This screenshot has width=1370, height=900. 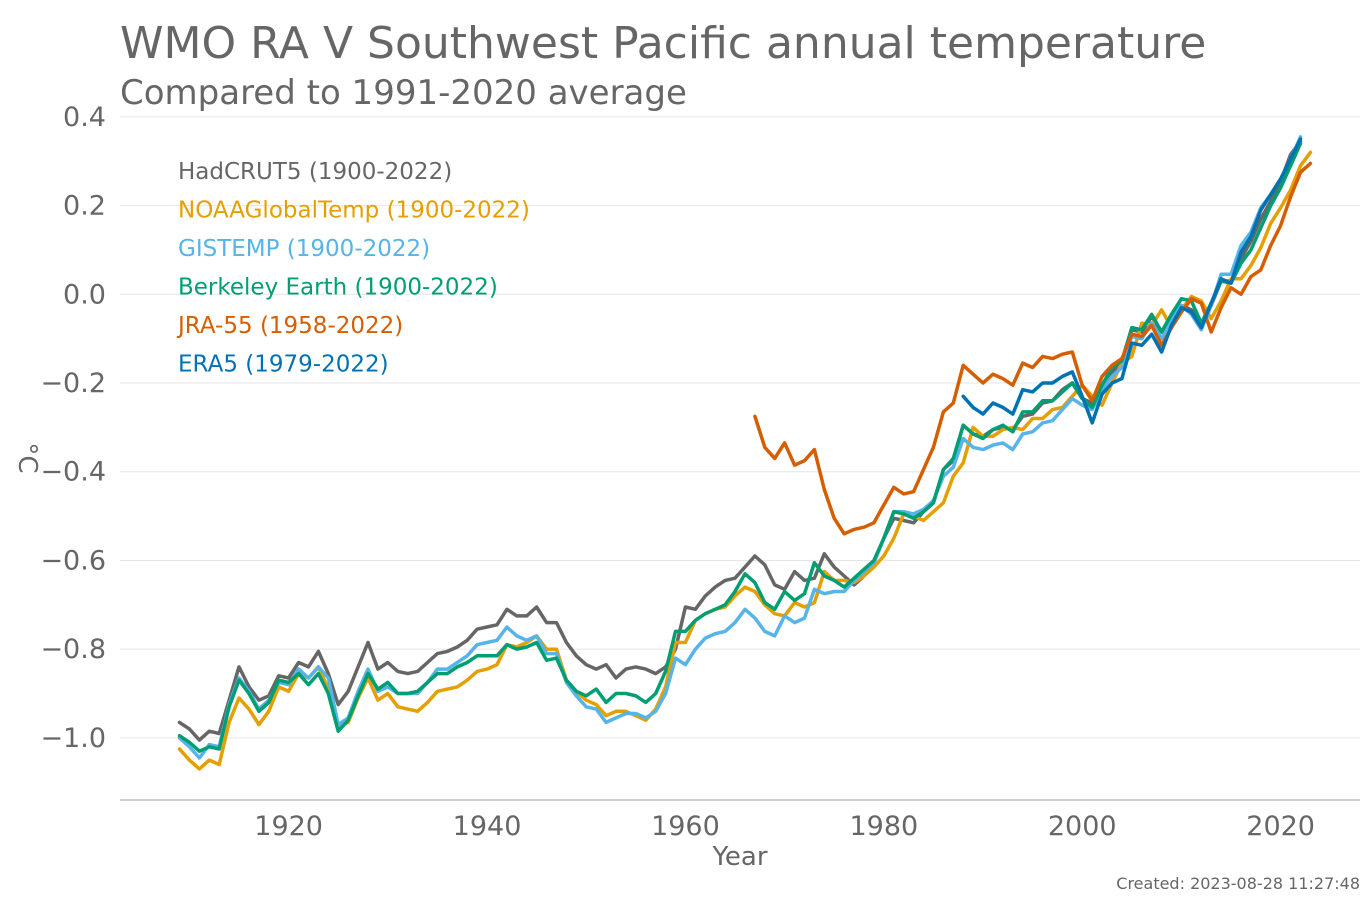 I want to click on x-tick-label: 1960, so click(x=685, y=826).